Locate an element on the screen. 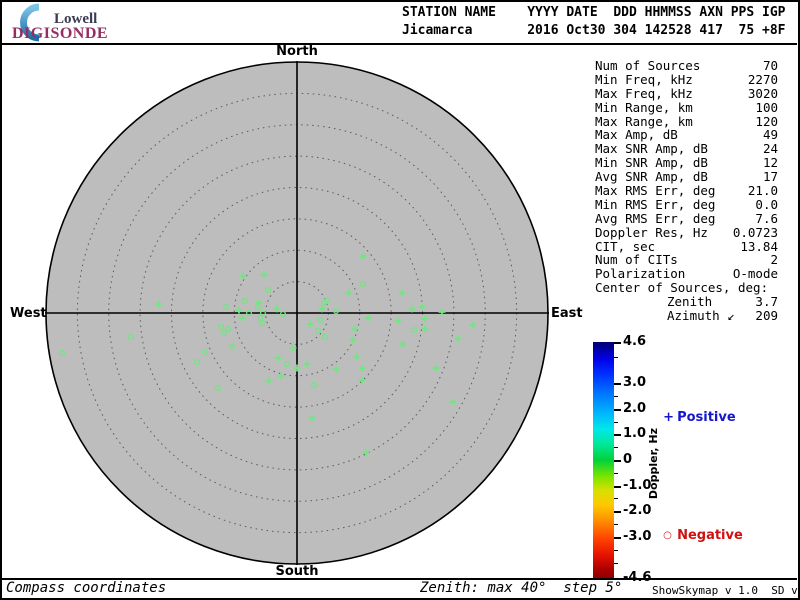  coordinate-system-note: Compass coordinates is located at coordinates (86, 588).